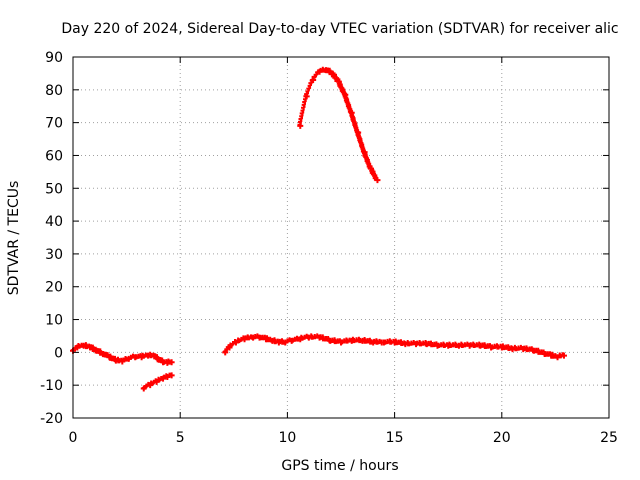  What do you see at coordinates (51, 386) in the screenshot?
I see `y-tick-label: -10` at bounding box center [51, 386].